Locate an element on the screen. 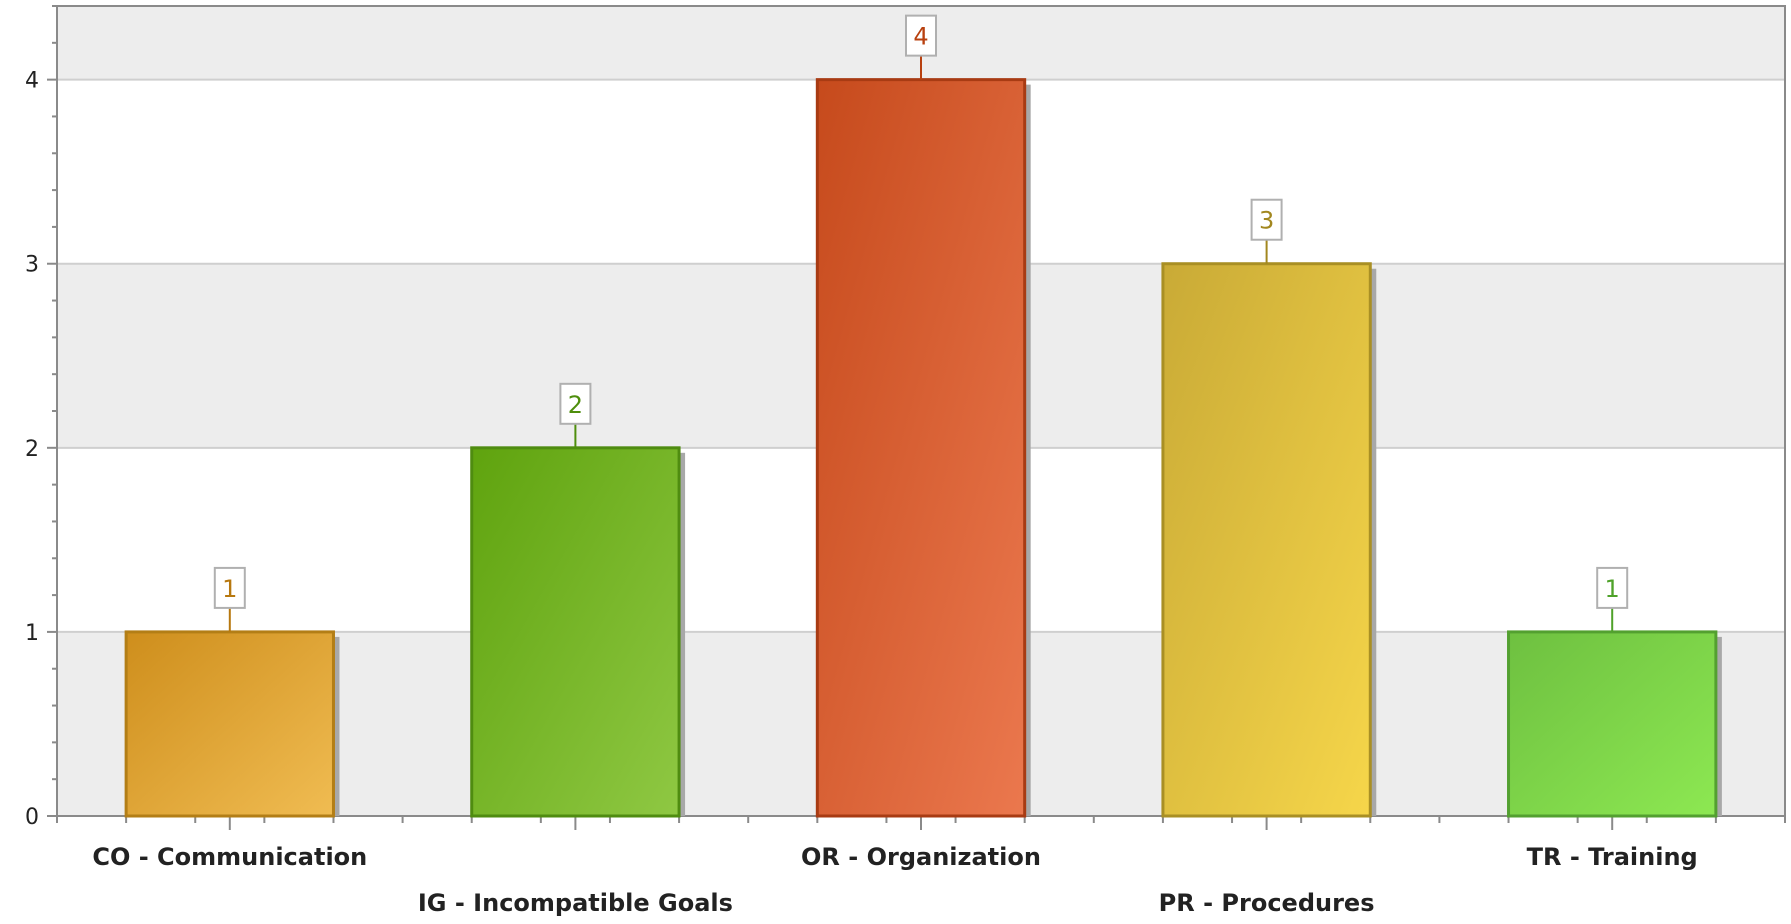  data-label: 2 is located at coordinates (575, 405).